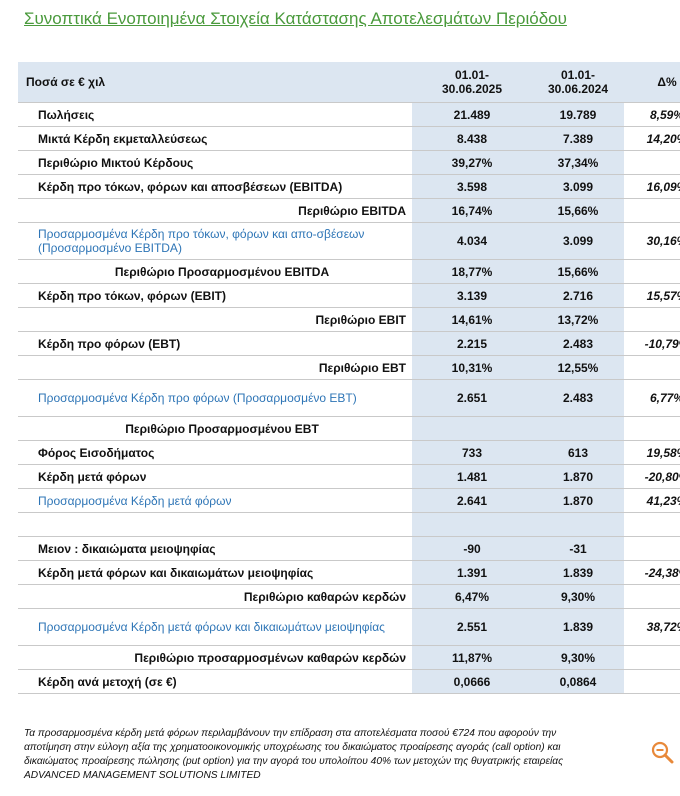  What do you see at coordinates (578, 319) in the screenshot?
I see `table-cell: 13,72%` at bounding box center [578, 319].